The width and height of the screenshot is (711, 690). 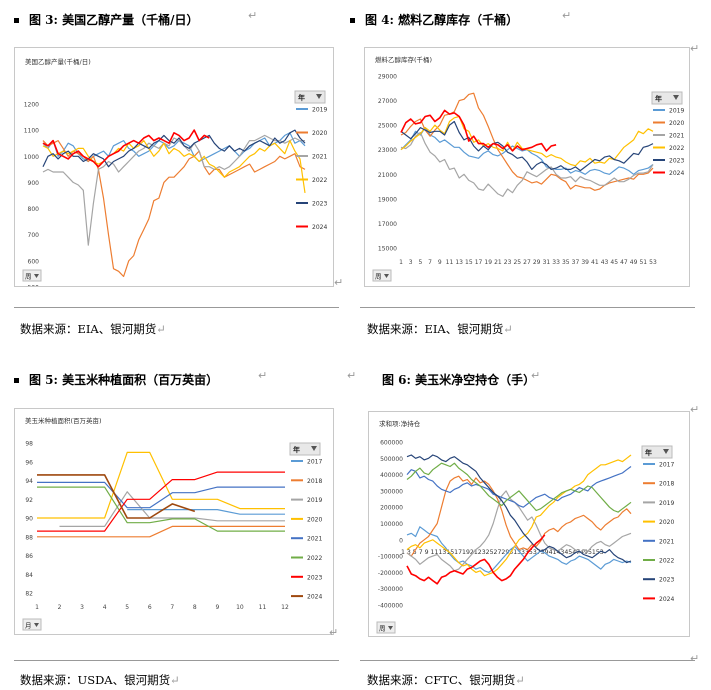 What do you see at coordinates (105, 607) in the screenshot?
I see `x-tick-label: 4` at bounding box center [105, 607].